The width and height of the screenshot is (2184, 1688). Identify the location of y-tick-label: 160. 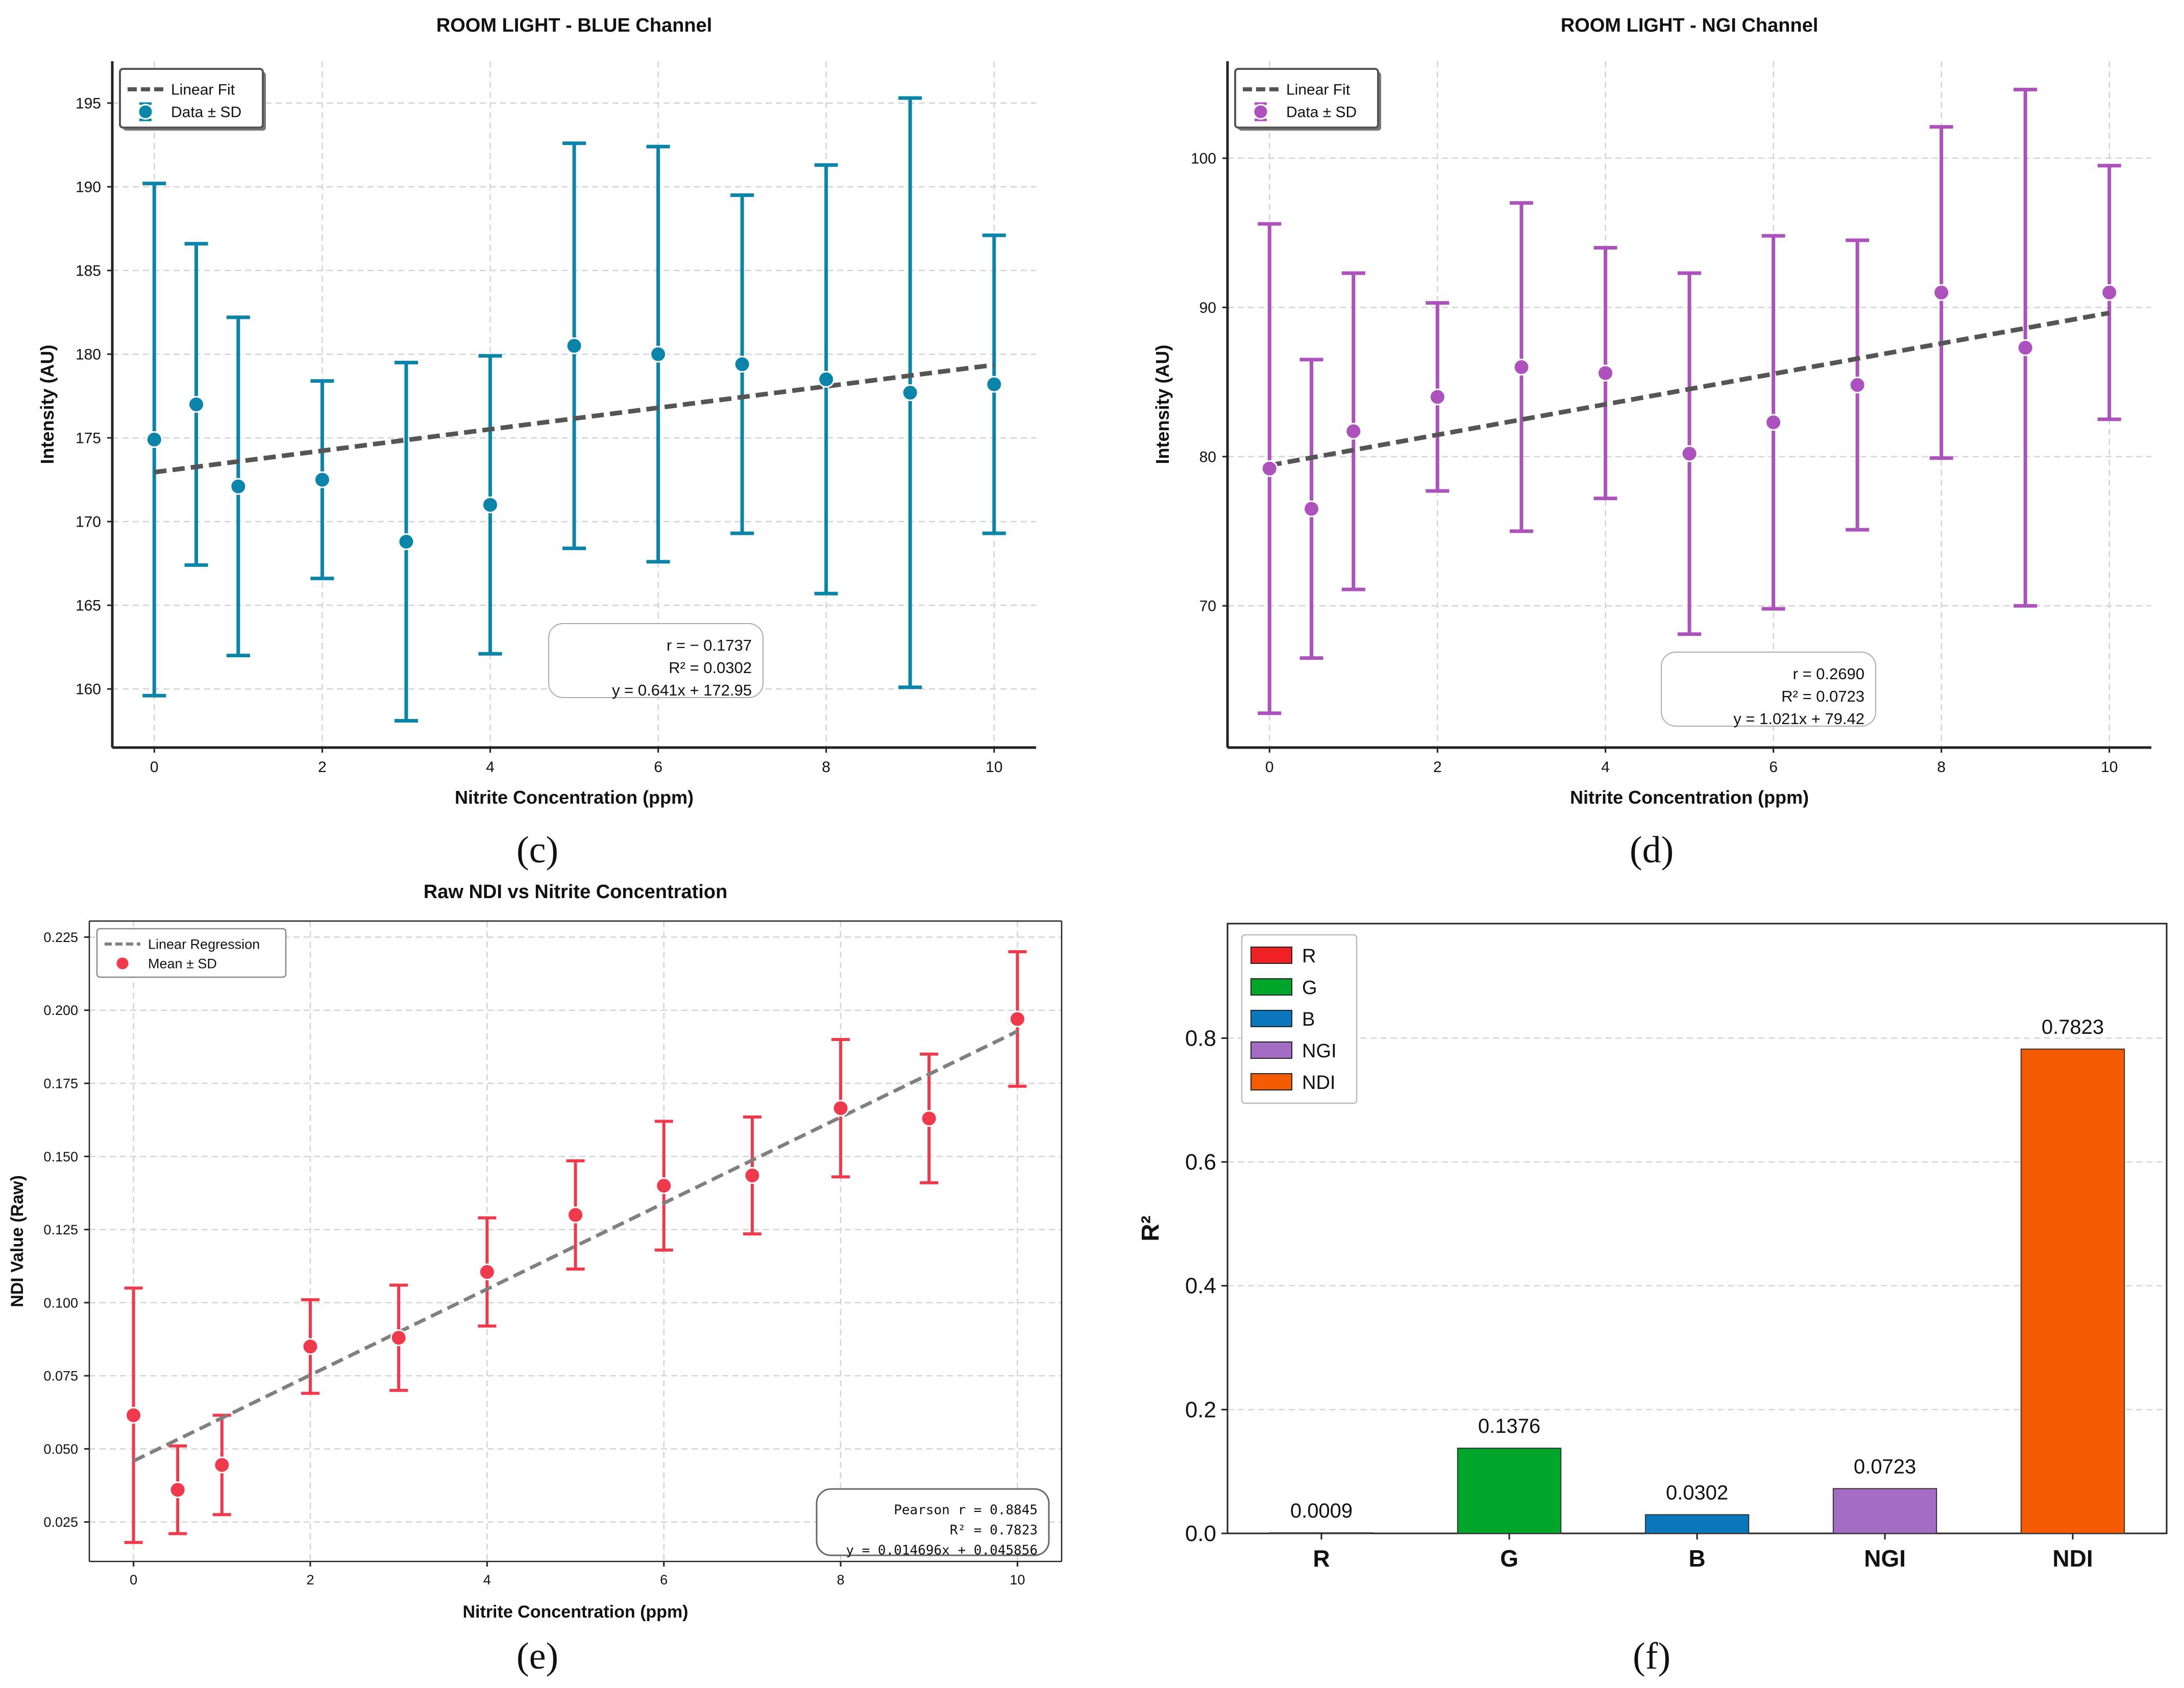
(88, 689).